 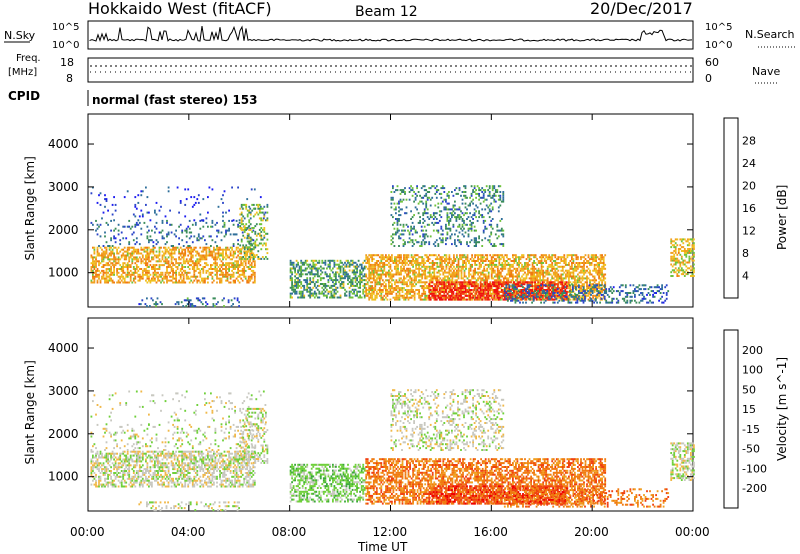 I want to click on noise-left-tick-top: 10^5, so click(x=65, y=27).